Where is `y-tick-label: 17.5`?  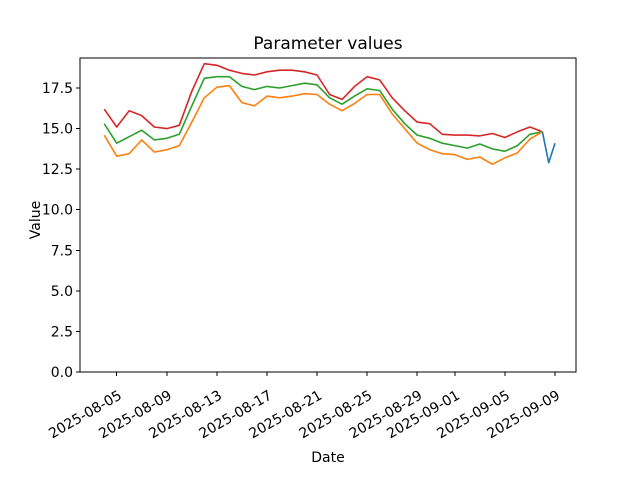
y-tick-label: 17.5 is located at coordinates (57, 89).